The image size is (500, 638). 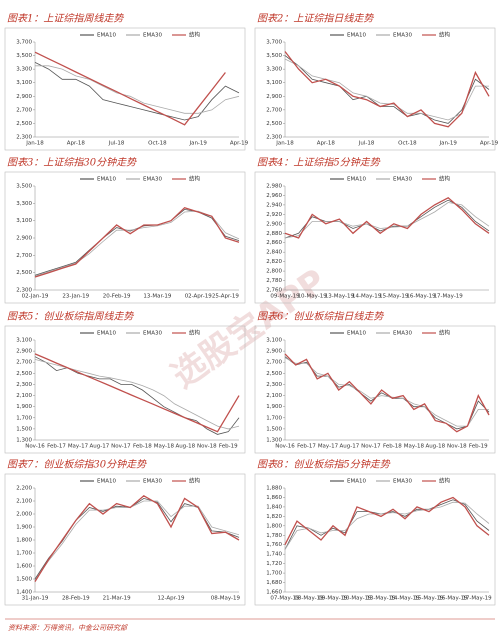 I want to click on y-tick-label: 1,880, so click(x=274, y=489).